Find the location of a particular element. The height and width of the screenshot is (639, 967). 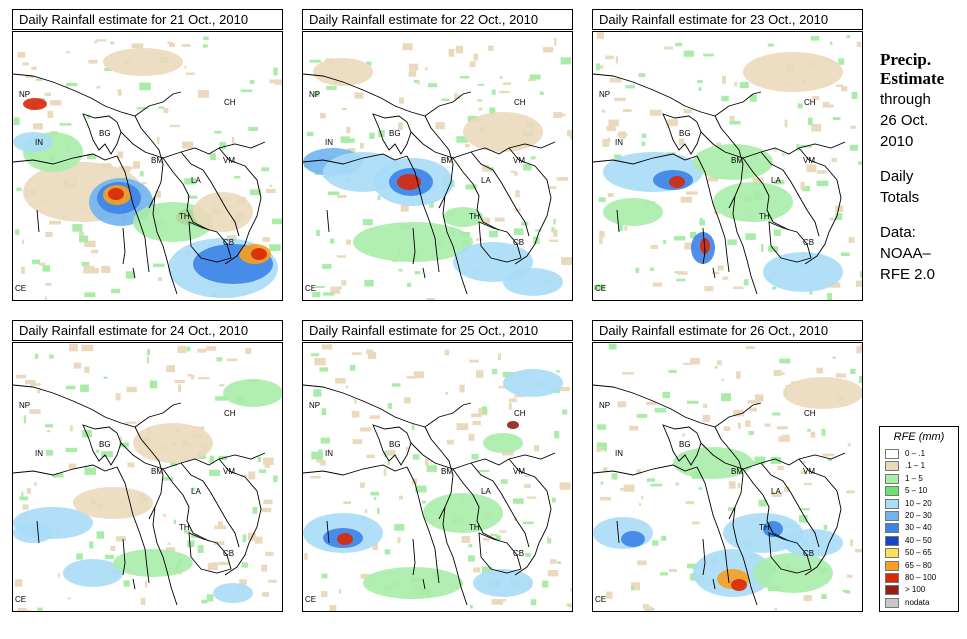

legend-item: .1 – 1 is located at coordinates (921, 466).